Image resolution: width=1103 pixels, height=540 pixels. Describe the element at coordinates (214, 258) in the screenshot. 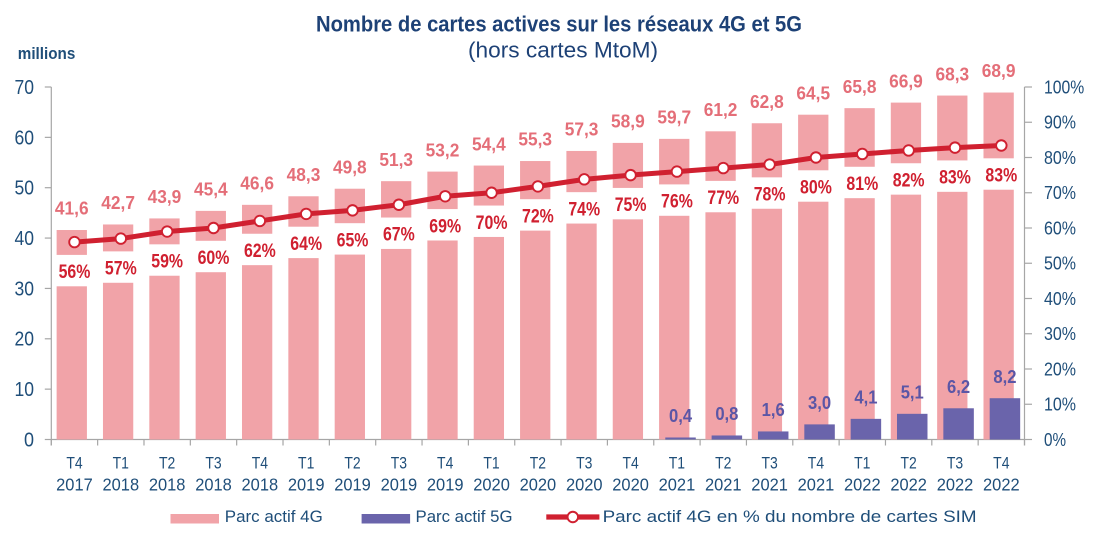

I see `svg-text: 60%` at that location.